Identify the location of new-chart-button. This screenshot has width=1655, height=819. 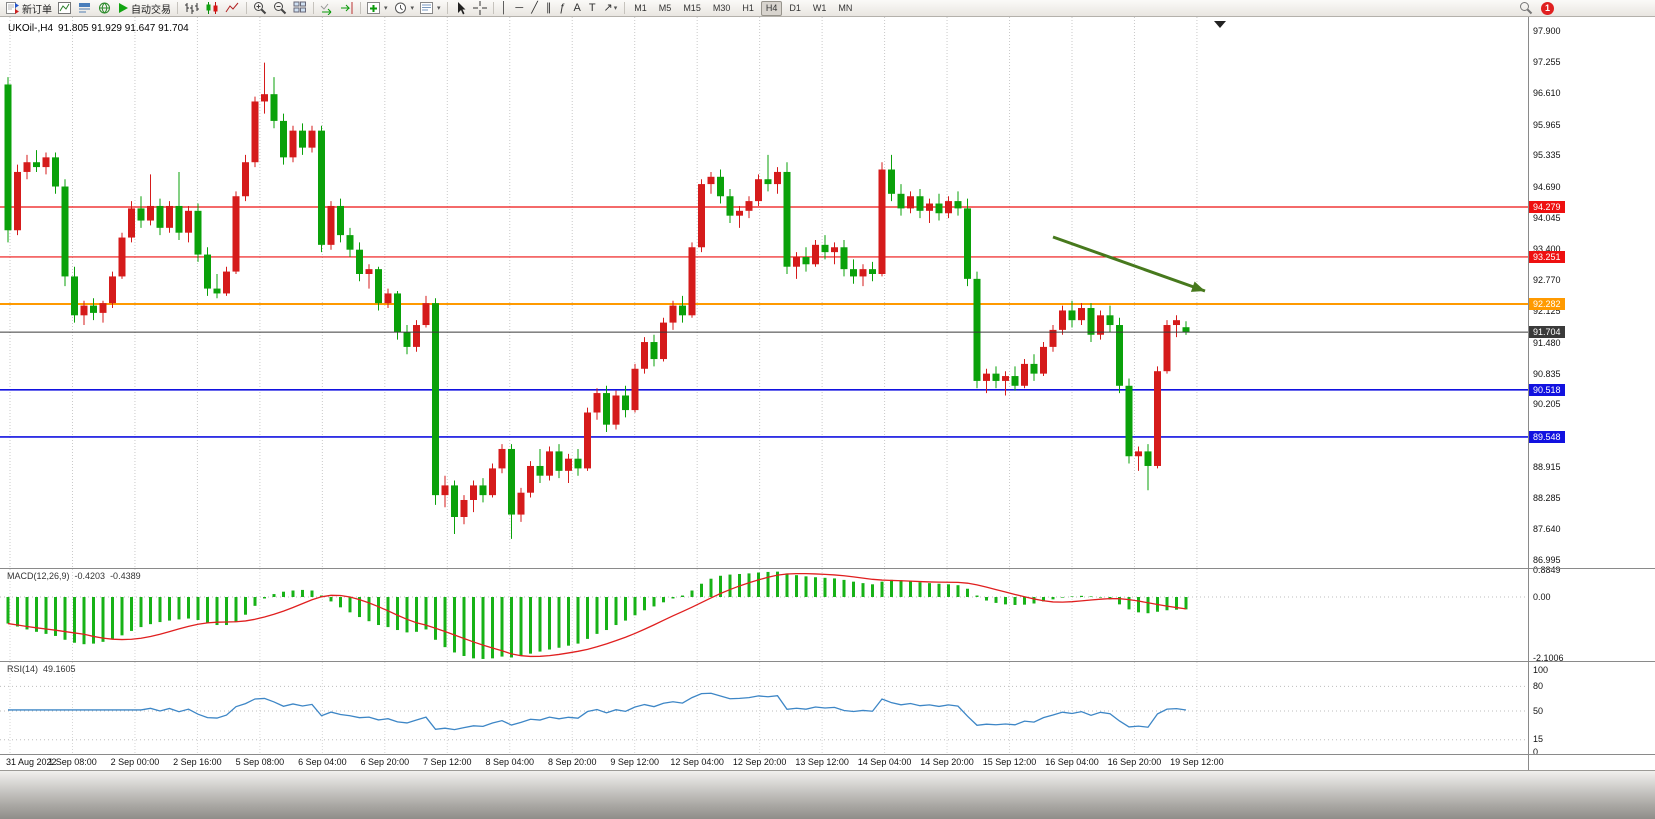
(65, 8).